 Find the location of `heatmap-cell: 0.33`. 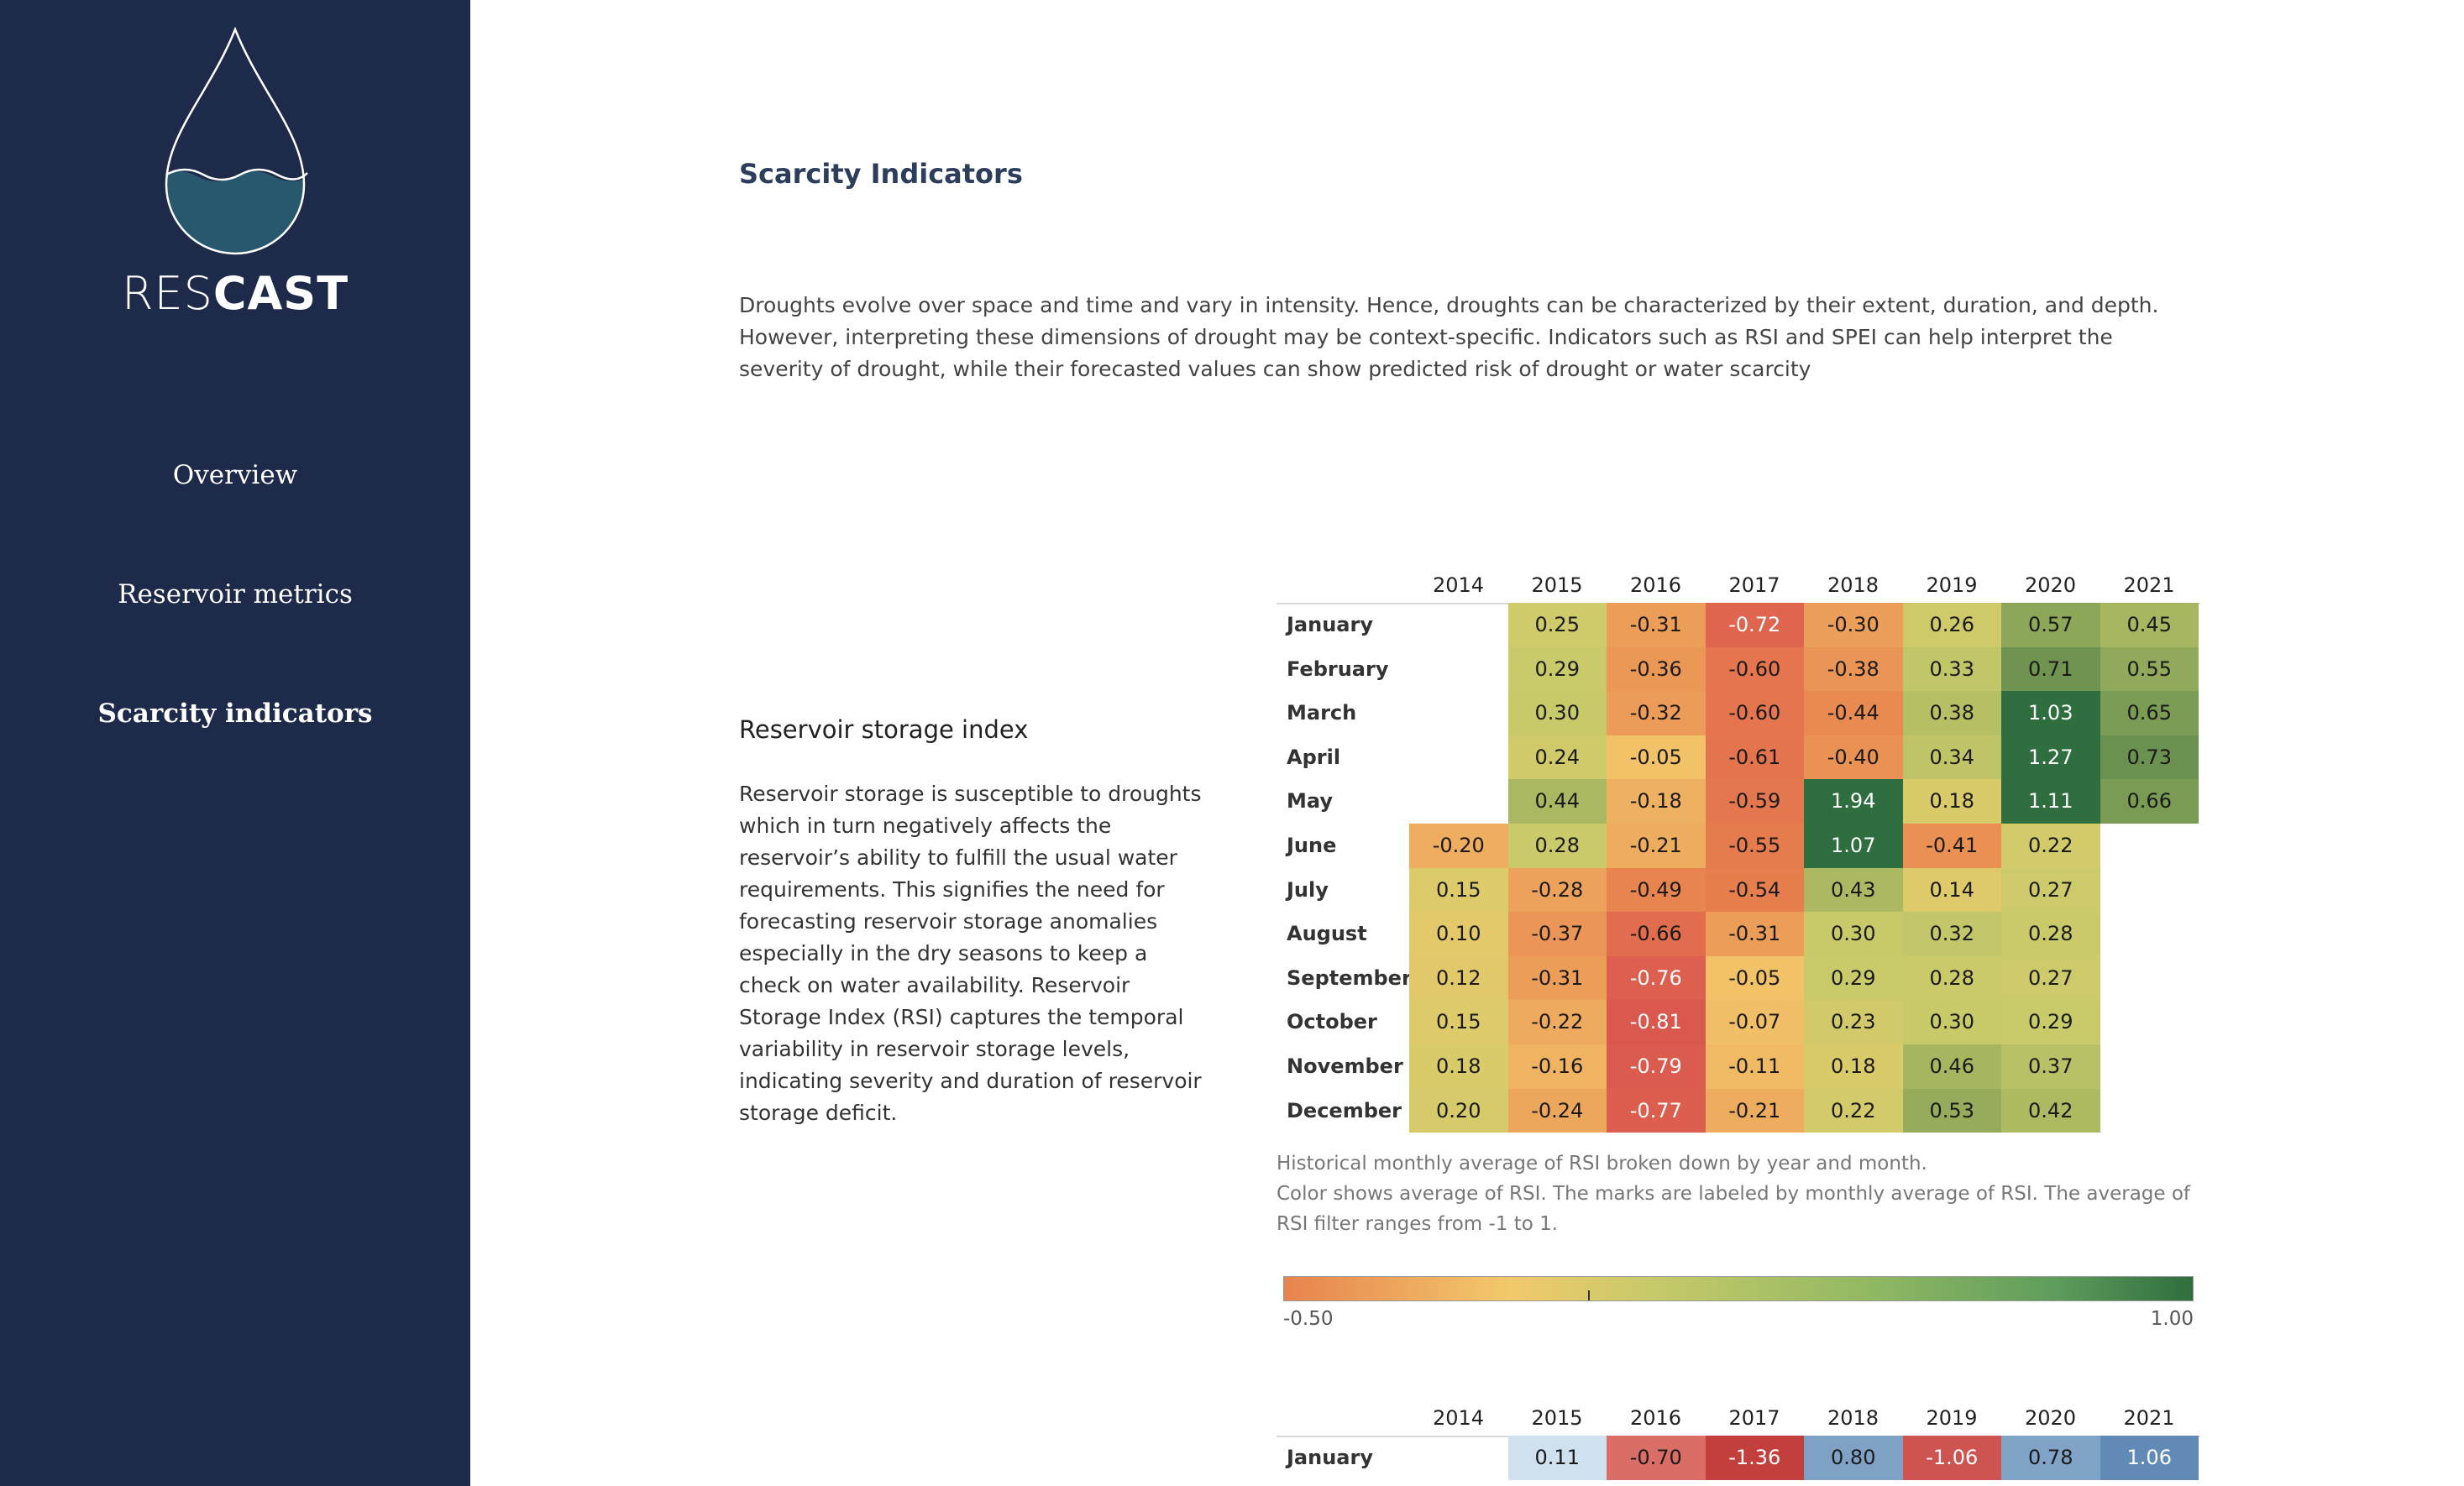

heatmap-cell: 0.33 is located at coordinates (1951, 669).